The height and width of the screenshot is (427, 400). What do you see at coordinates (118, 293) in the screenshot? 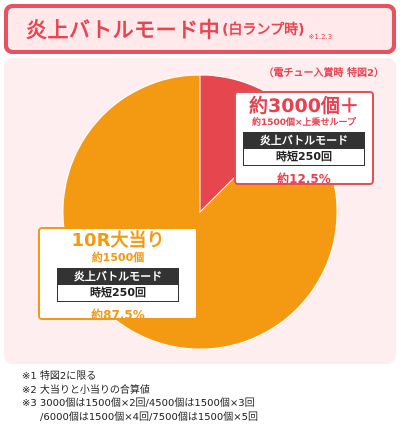
I see `slice-10r-time: 時短250回` at bounding box center [118, 293].